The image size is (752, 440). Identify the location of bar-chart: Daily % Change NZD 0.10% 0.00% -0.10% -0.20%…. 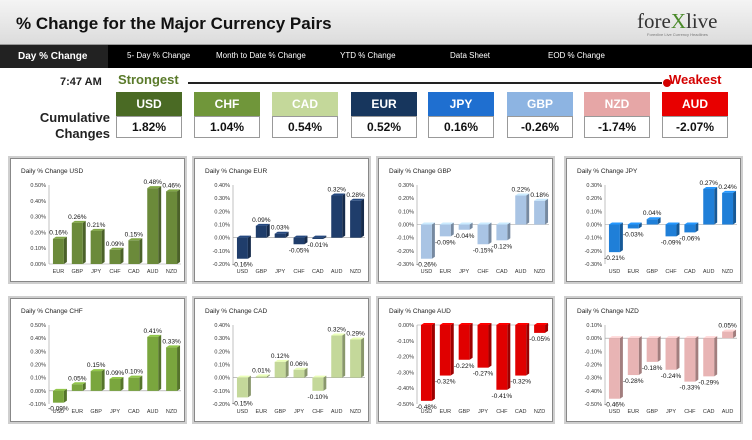
(657, 361).